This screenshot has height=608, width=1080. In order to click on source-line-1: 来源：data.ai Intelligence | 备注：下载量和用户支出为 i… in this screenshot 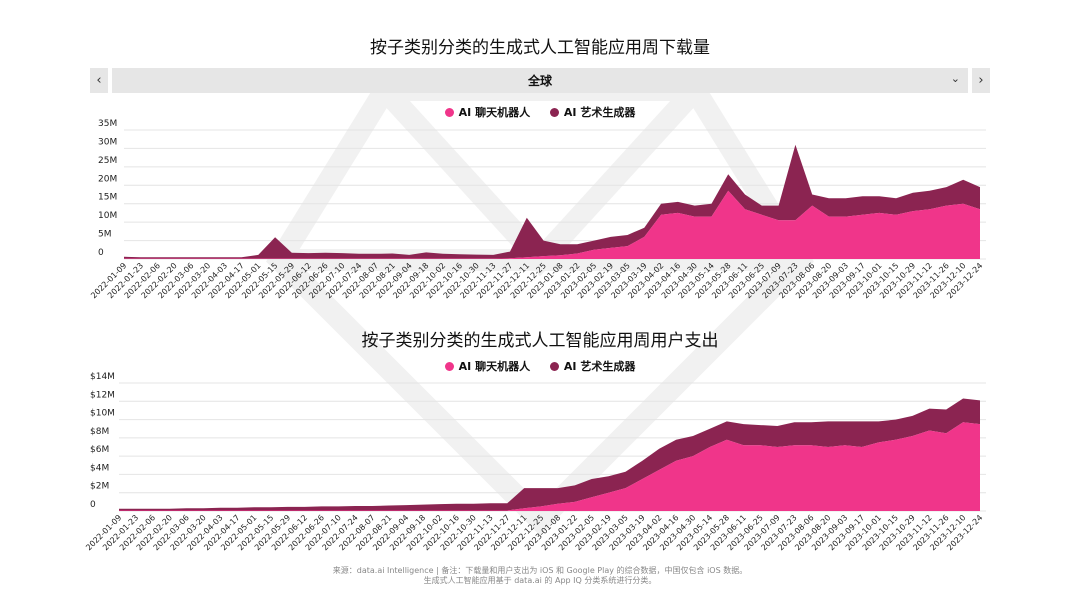, I will do `click(540, 570)`.